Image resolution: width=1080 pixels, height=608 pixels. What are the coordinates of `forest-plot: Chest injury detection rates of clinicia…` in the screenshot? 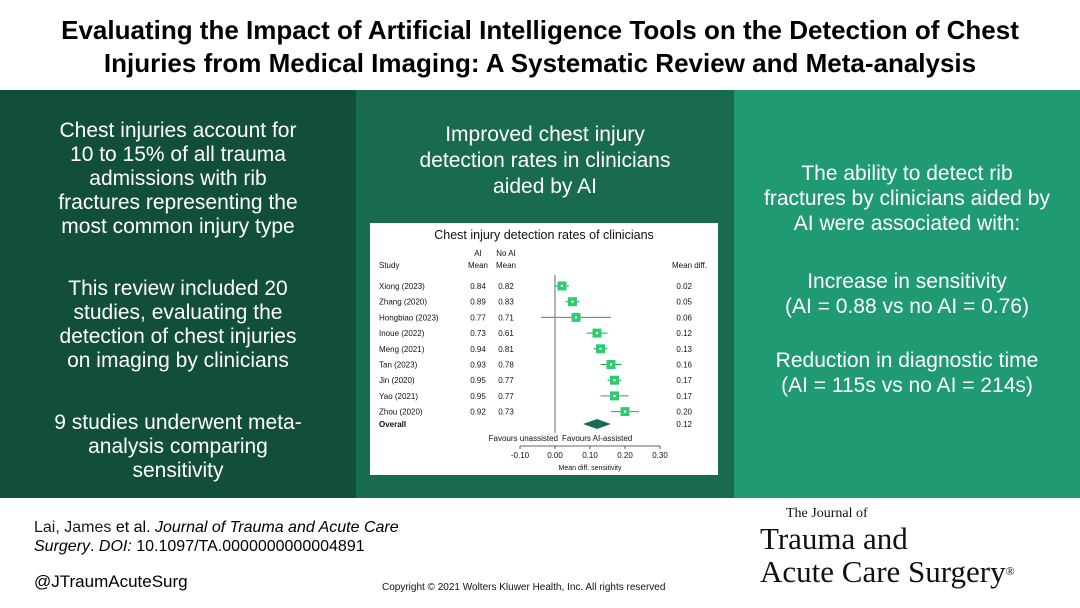 It's located at (544, 349).